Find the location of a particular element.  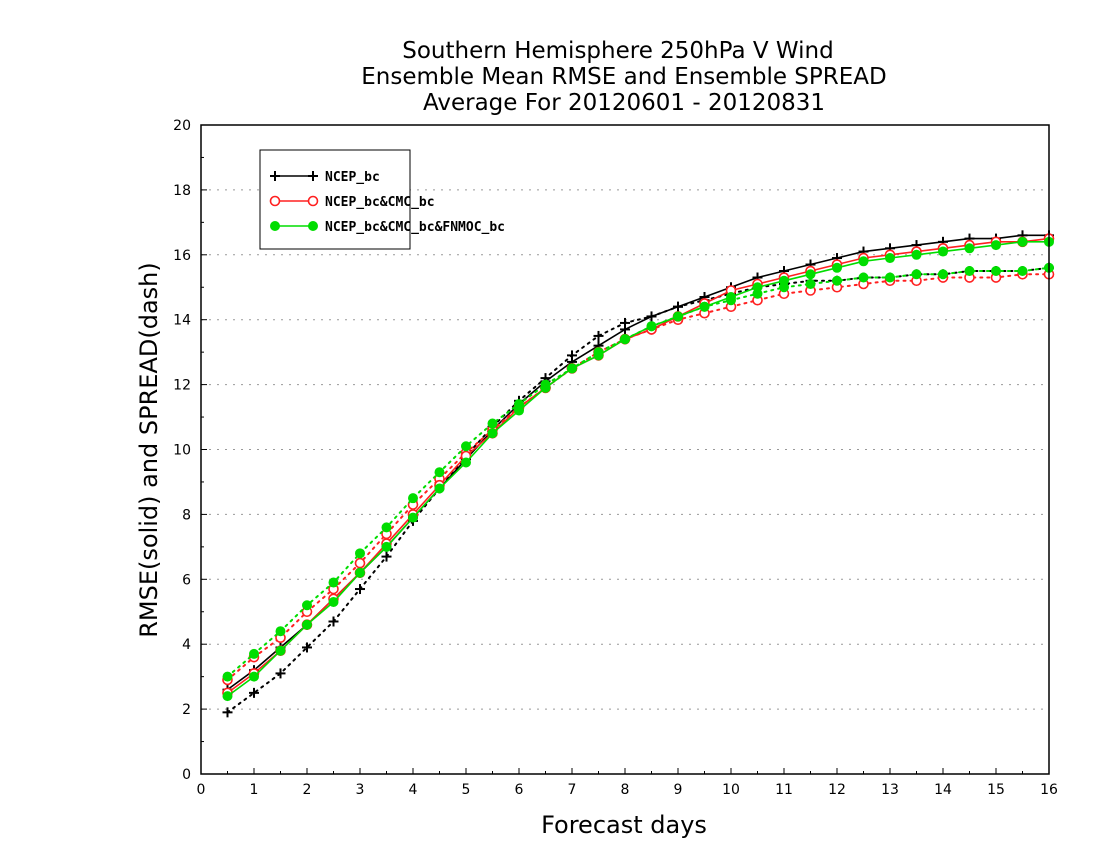

x-tick-label-16: 16 is located at coordinates (1049, 790).